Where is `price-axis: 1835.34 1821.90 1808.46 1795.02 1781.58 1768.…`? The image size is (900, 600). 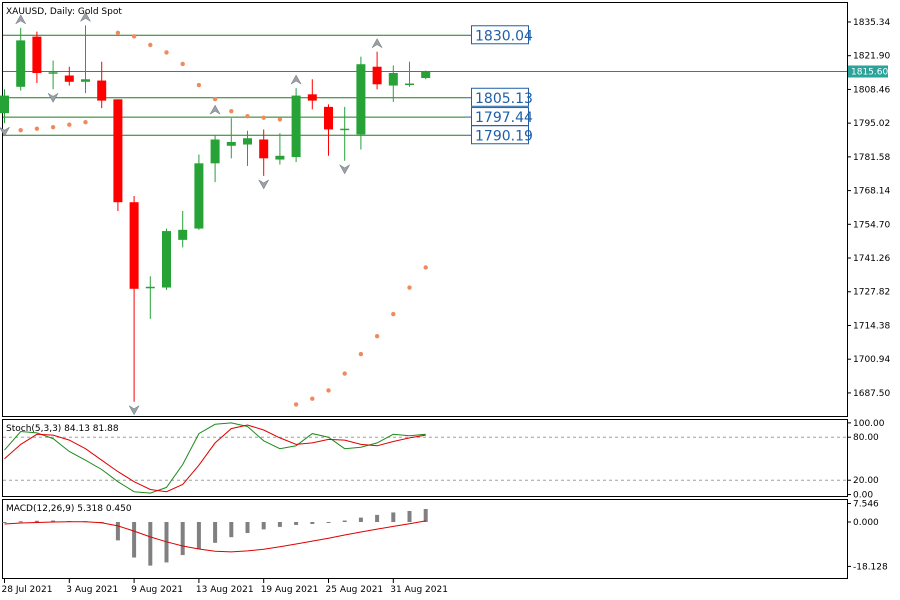 price-axis: 1835.34 1821.90 1808.46 1795.02 1781.58 1768.… is located at coordinates (868, 295).